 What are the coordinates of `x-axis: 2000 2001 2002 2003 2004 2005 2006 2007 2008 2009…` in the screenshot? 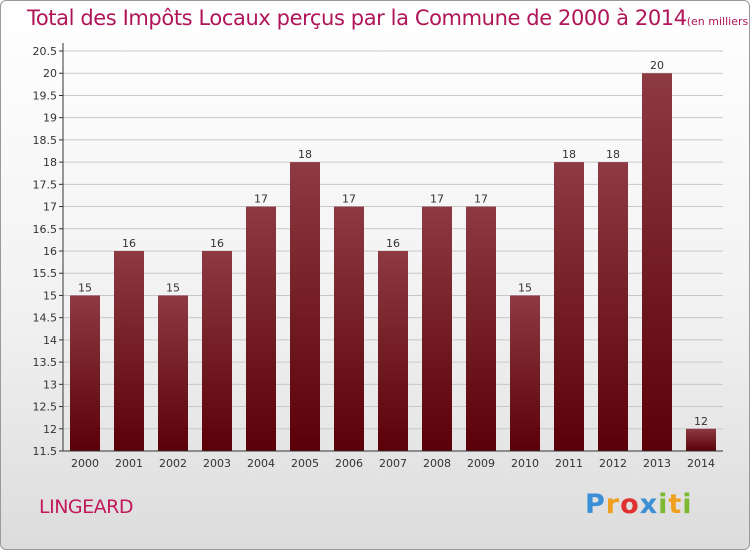 It's located at (393, 460).